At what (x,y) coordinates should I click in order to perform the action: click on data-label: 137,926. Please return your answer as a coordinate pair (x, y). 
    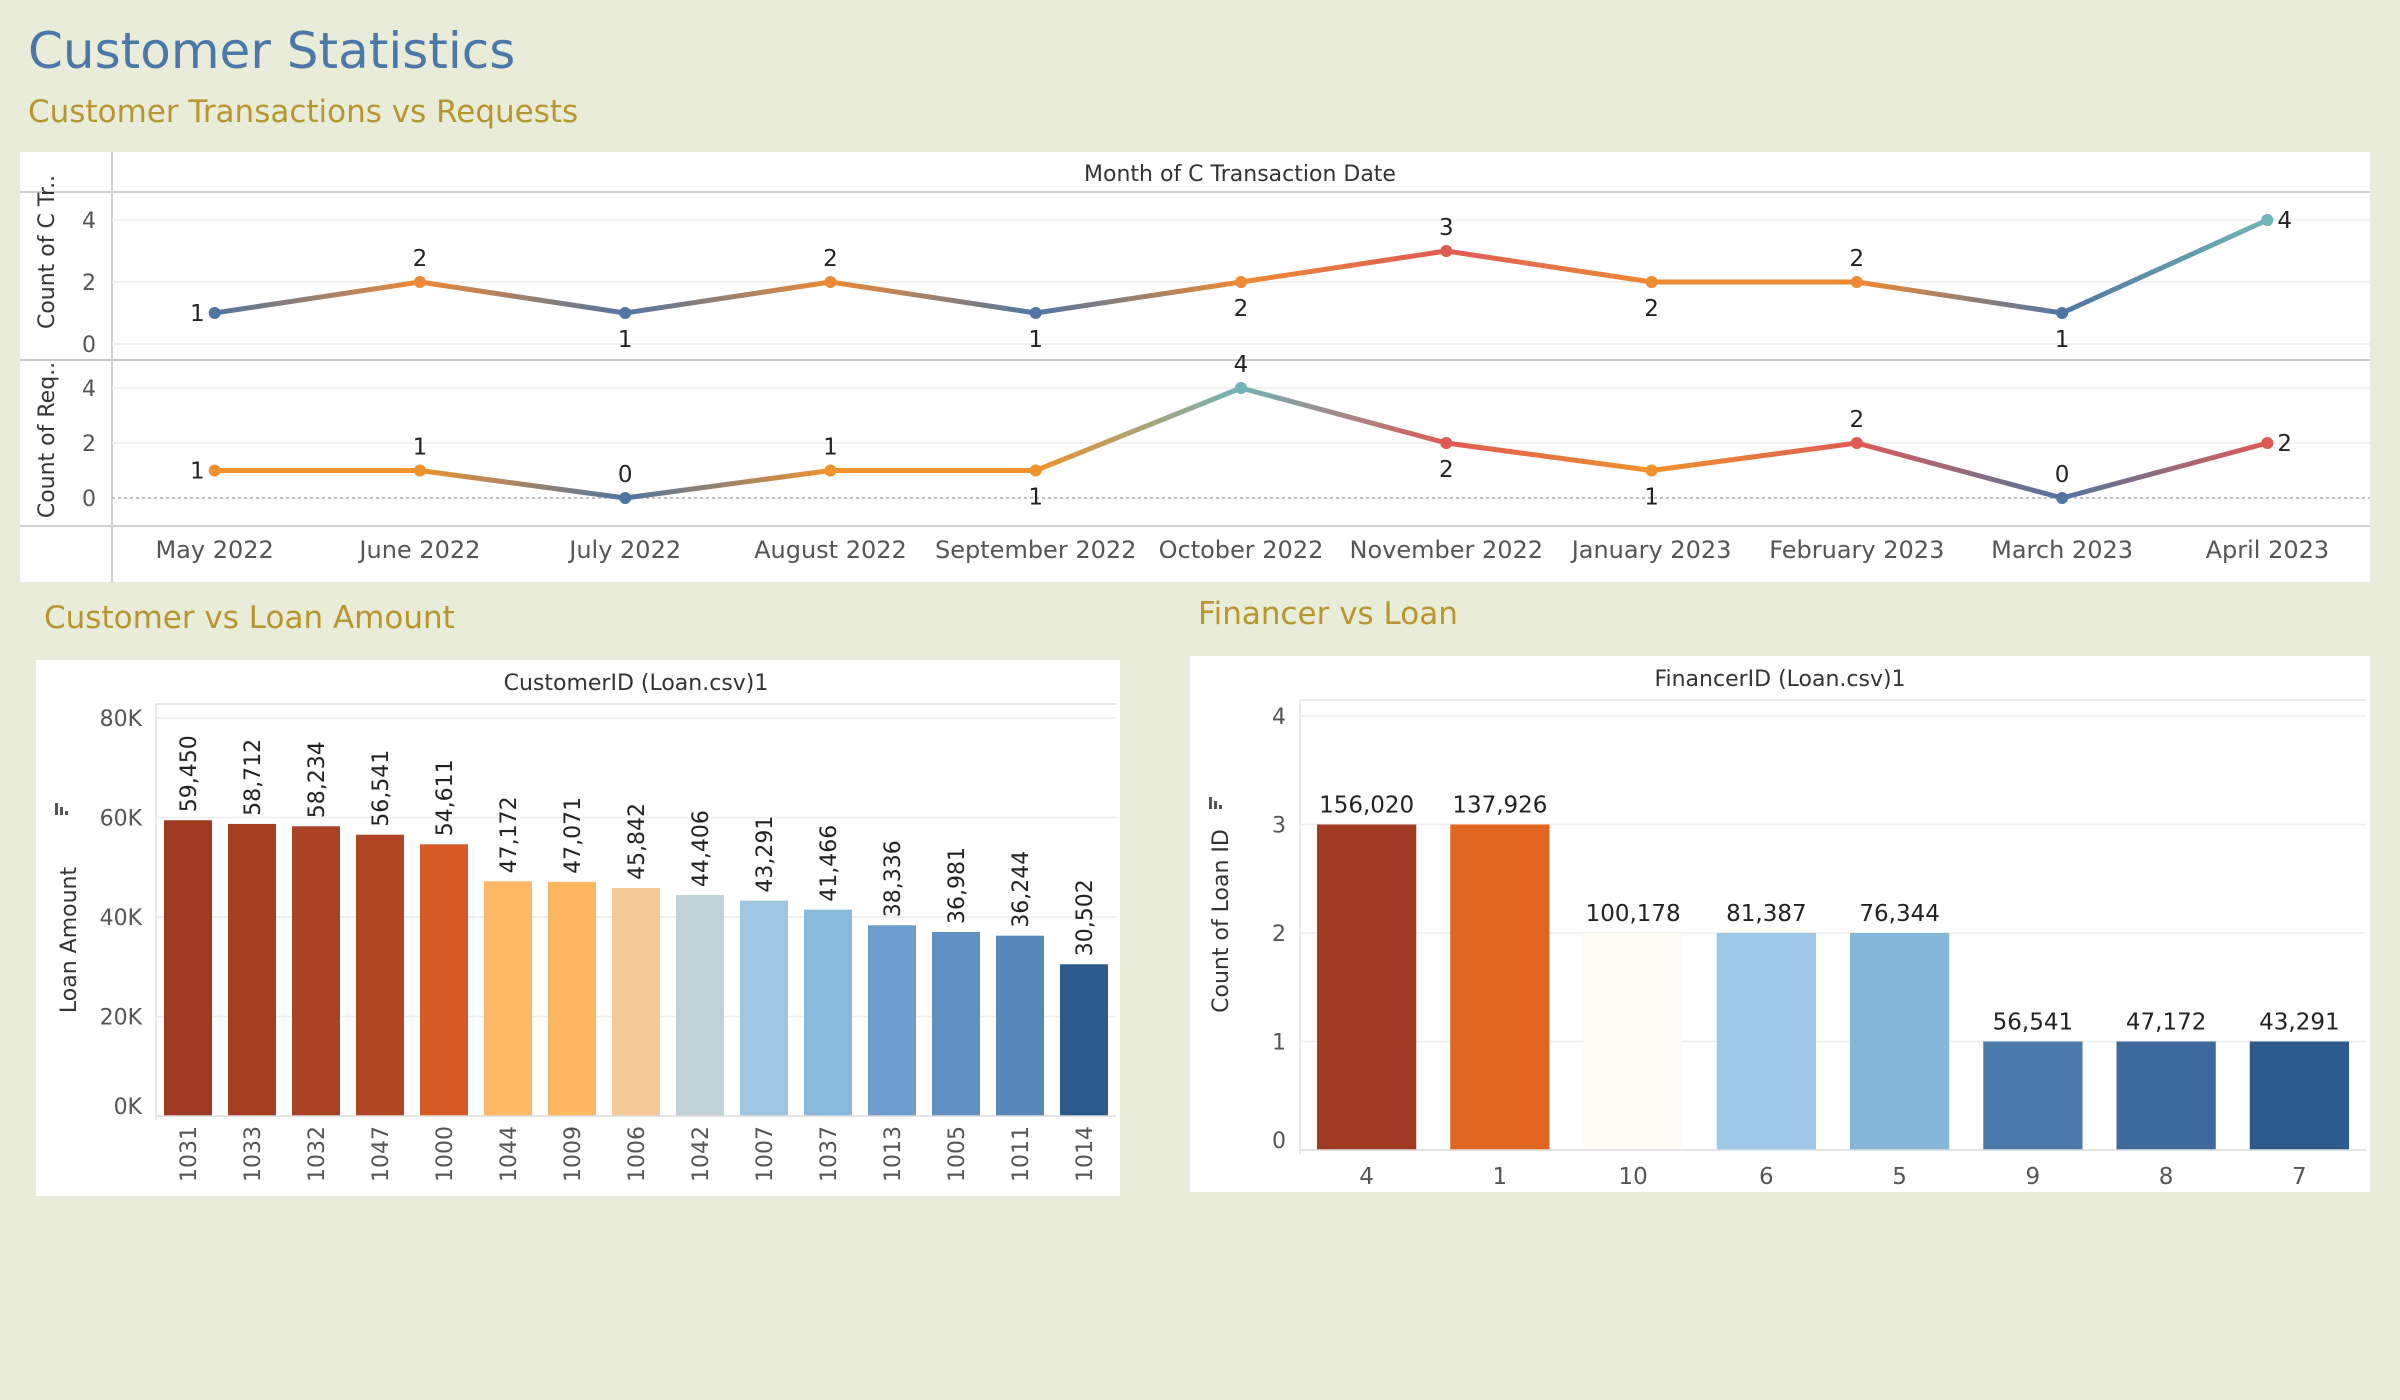
    Looking at the image, I should click on (1499, 806).